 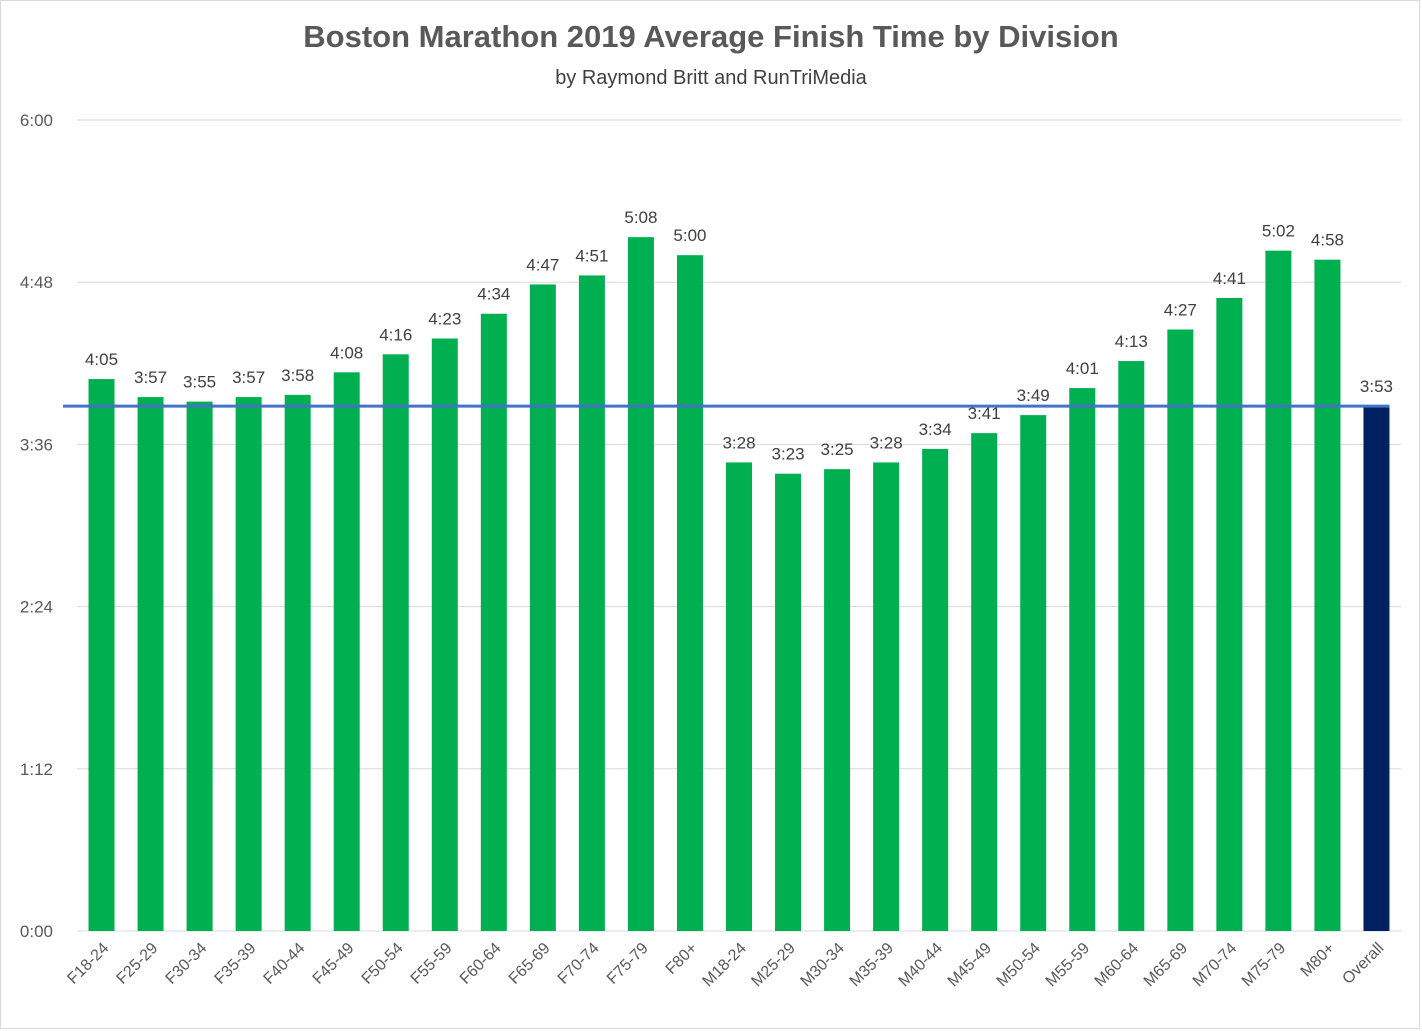 I want to click on x-tick-label: F25-29, so click(x=138, y=964).